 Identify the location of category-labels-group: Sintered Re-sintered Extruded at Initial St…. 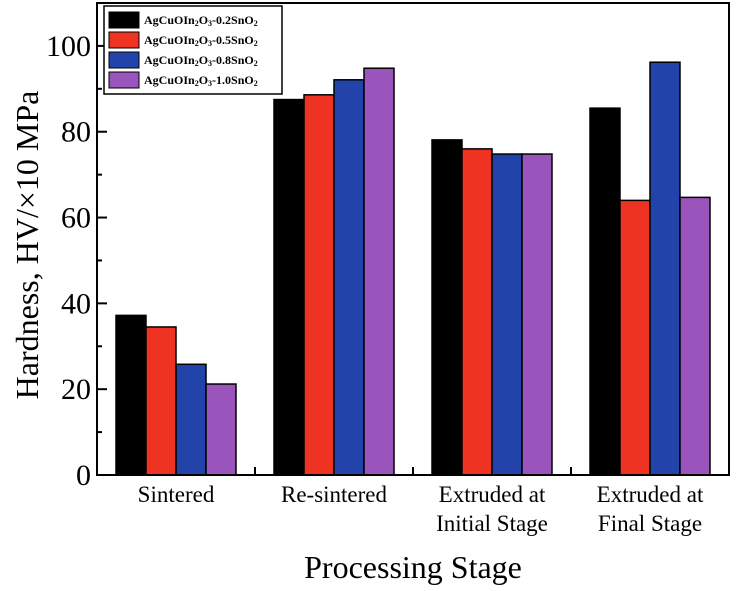
(421, 501).